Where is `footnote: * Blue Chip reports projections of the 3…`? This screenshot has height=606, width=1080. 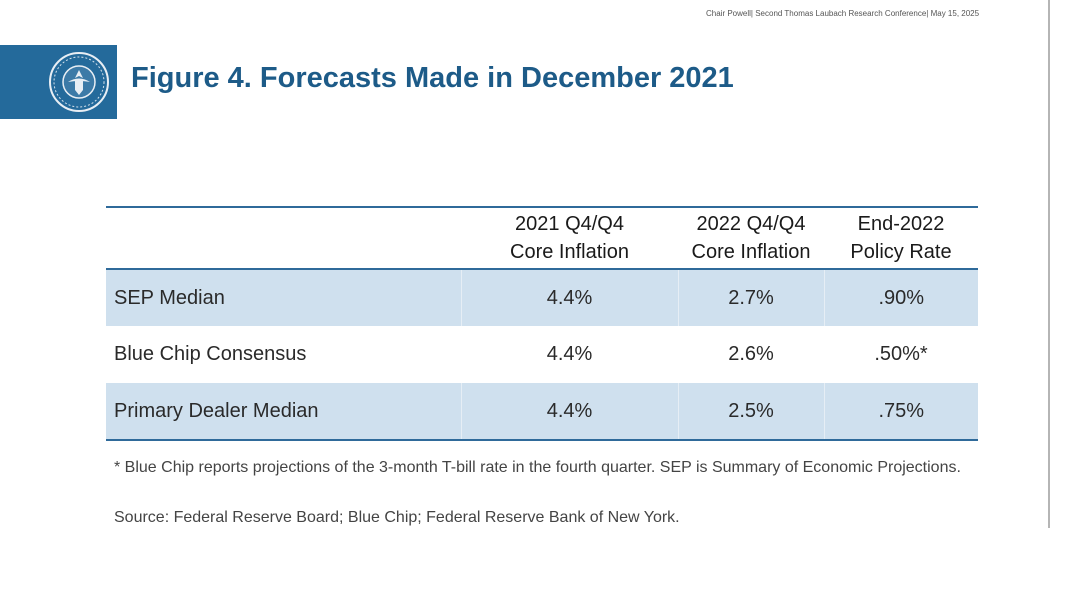
footnote: * Blue Chip reports projections of the 3… is located at coordinates (537, 467).